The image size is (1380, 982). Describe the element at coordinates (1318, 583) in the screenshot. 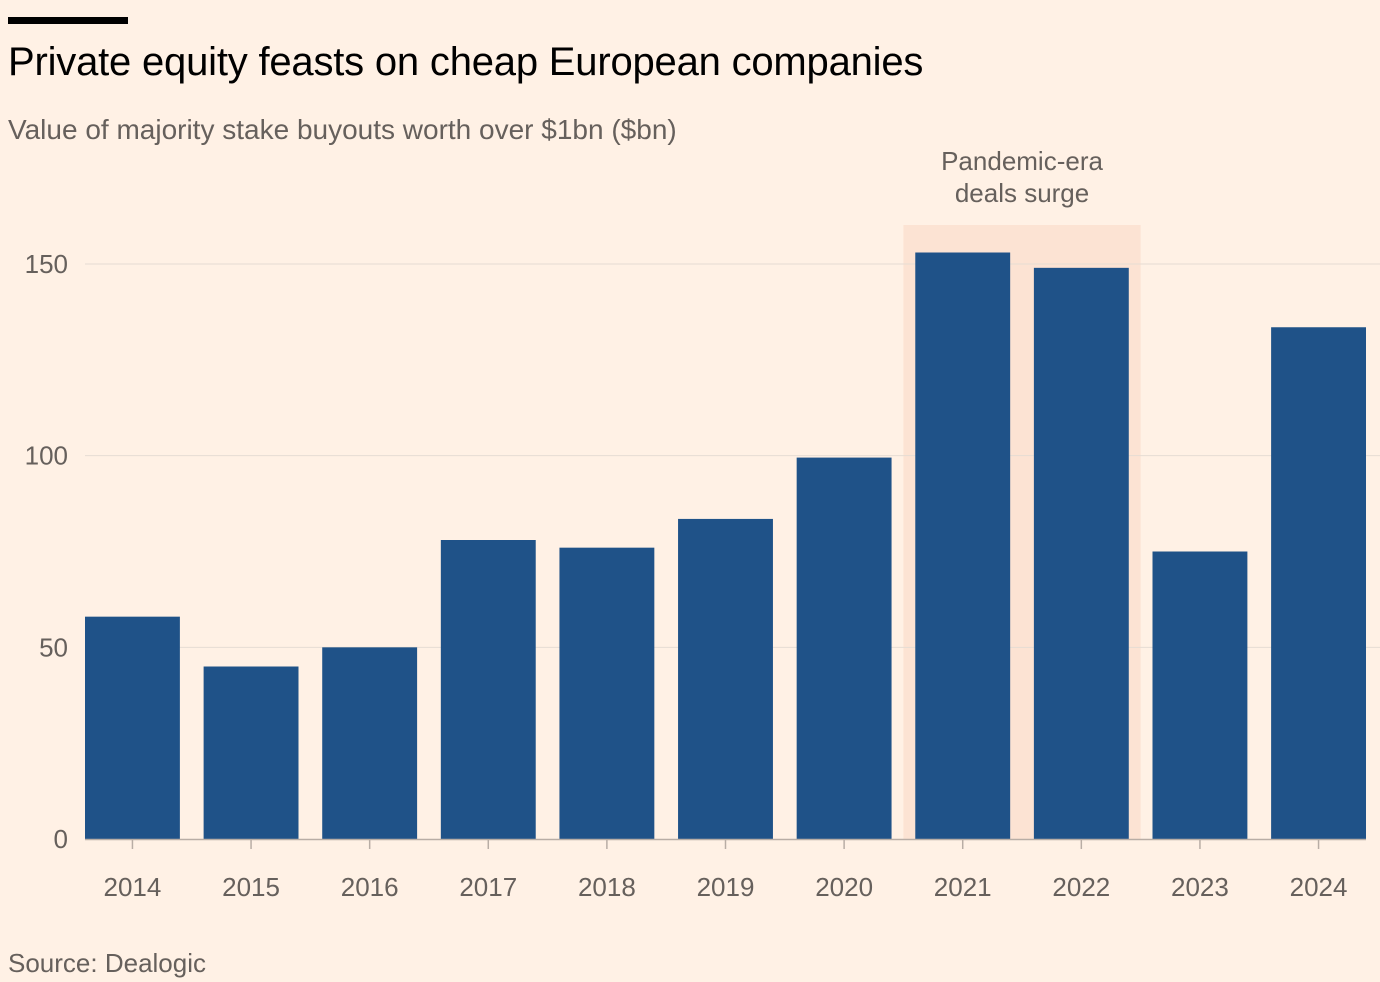

I see `bar-2024` at that location.